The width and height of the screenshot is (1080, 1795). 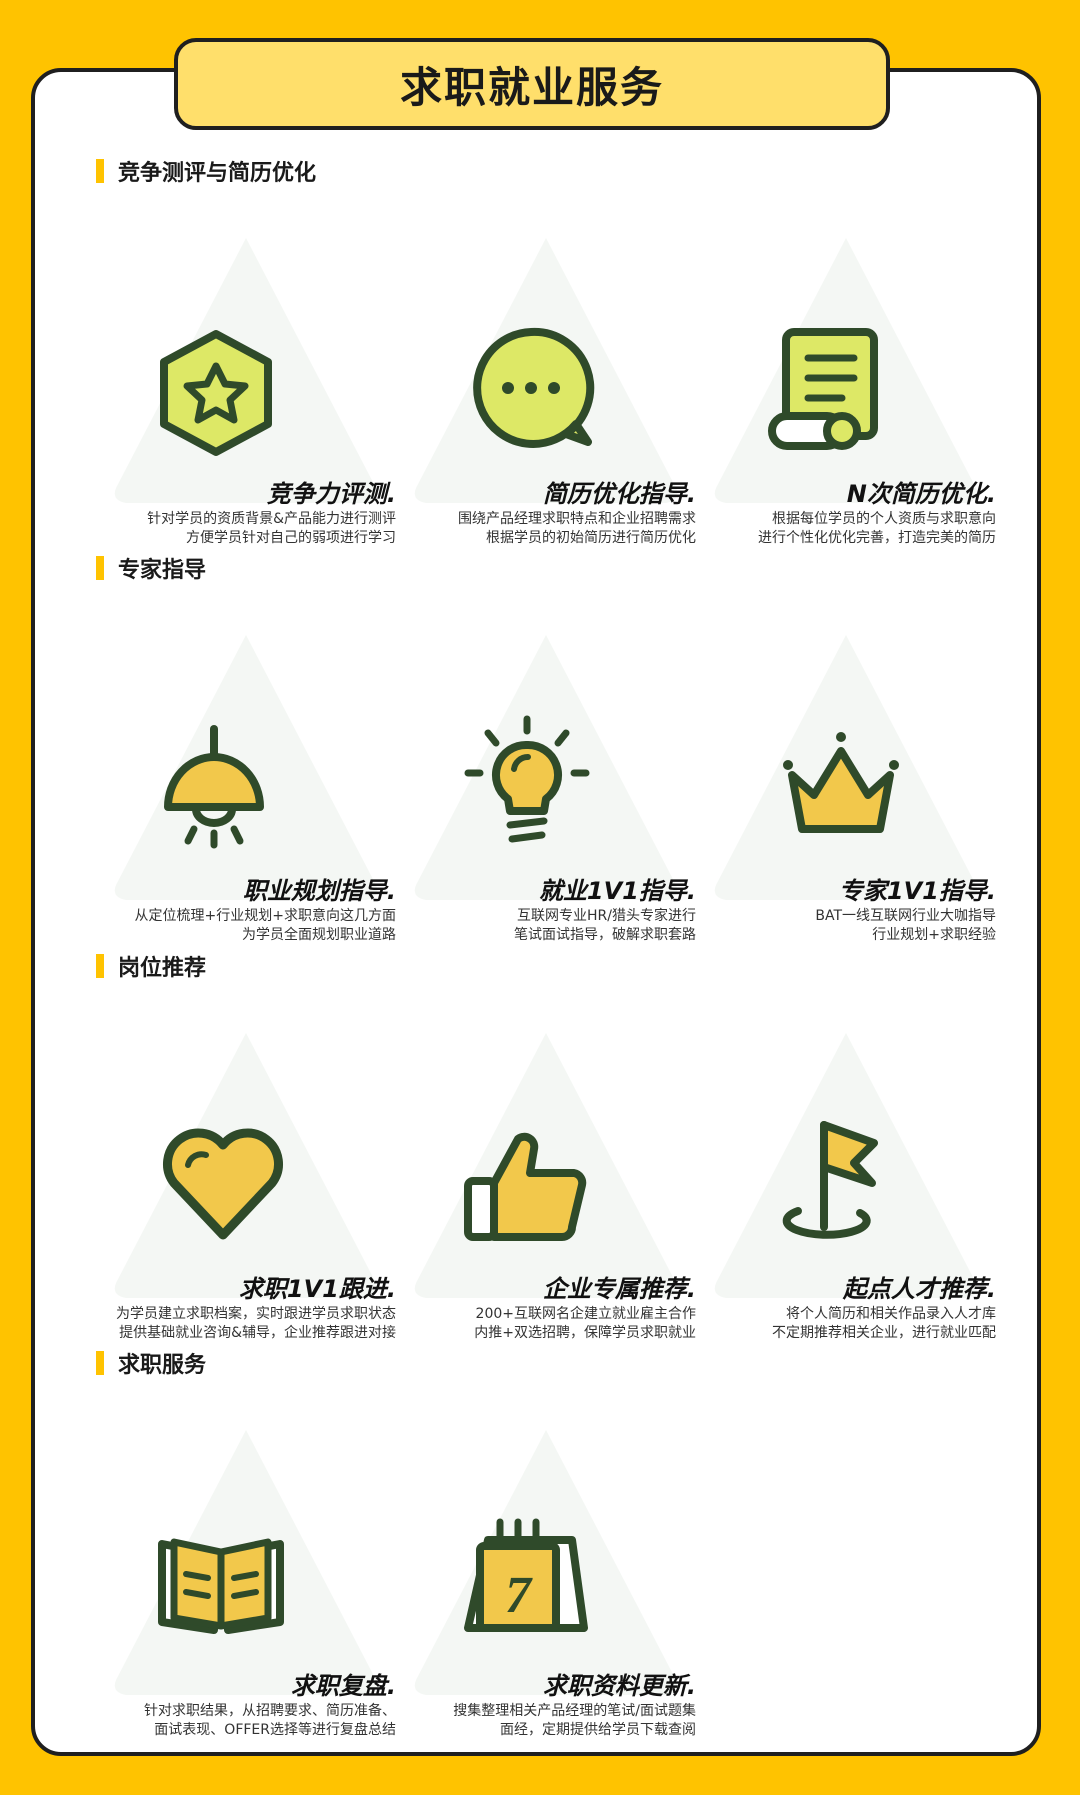 What do you see at coordinates (830, 1180) in the screenshot?
I see `flag-icon` at bounding box center [830, 1180].